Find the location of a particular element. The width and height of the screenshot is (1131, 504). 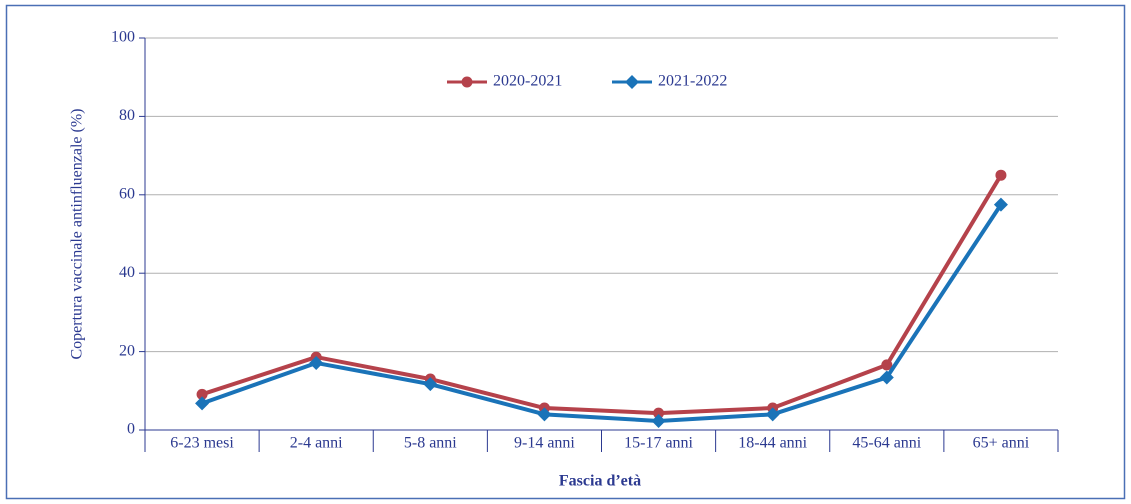

y-tick-label: 80 is located at coordinates (127, 115).